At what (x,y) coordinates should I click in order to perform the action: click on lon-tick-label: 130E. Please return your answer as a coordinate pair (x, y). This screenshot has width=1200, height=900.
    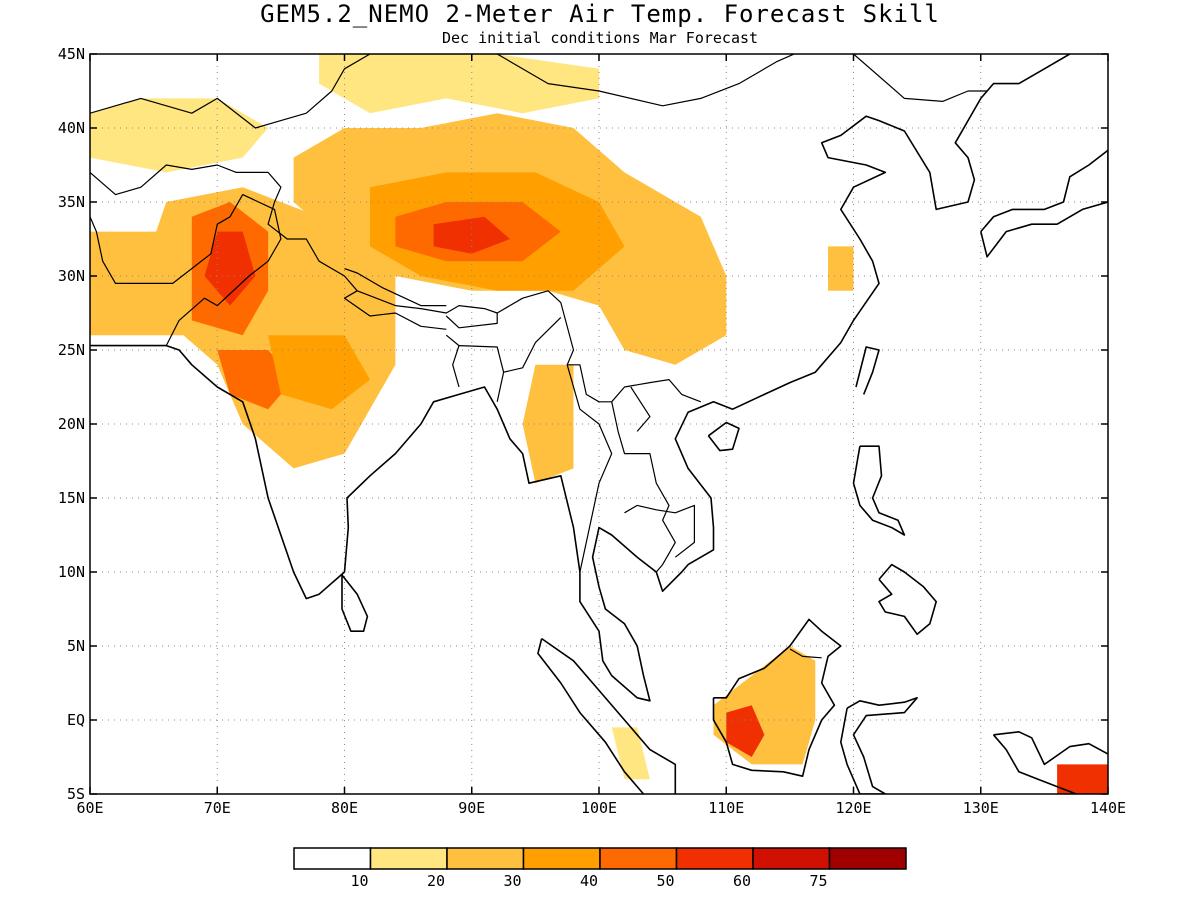
    Looking at the image, I should click on (981, 808).